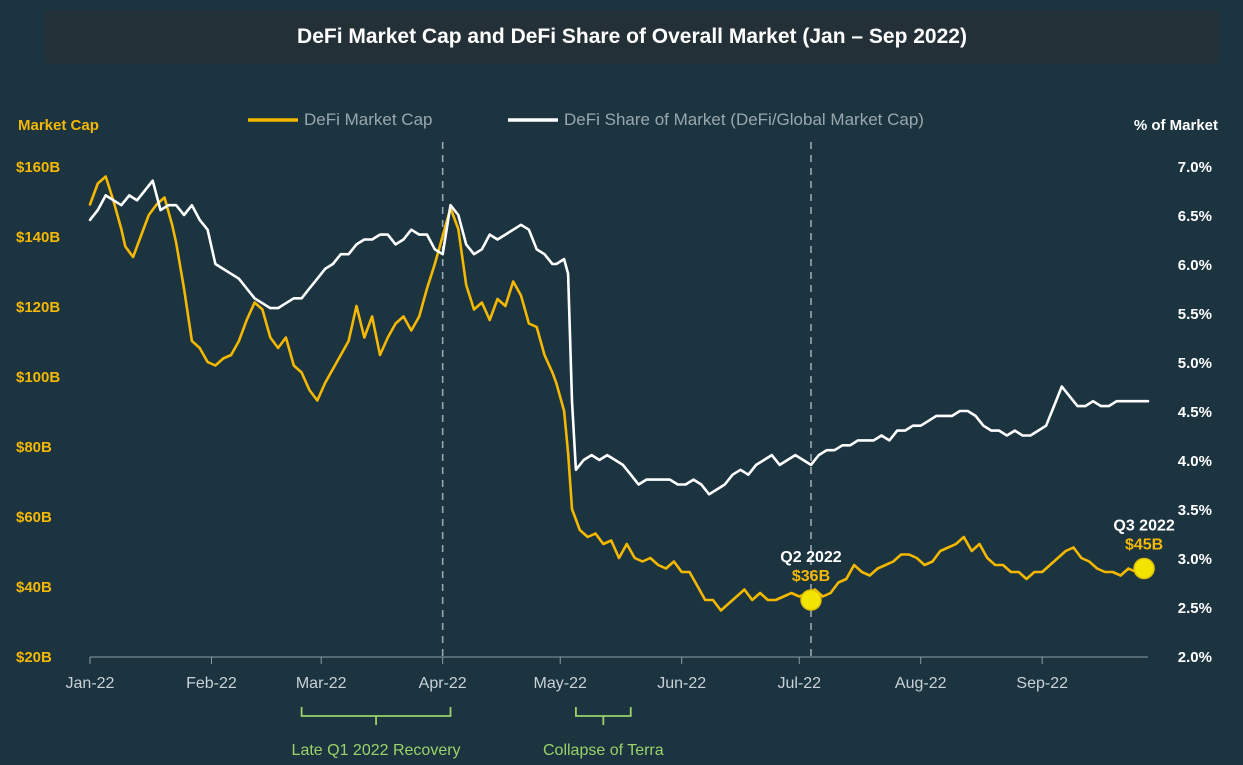 Image resolution: width=1243 pixels, height=765 pixels. Describe the element at coordinates (38, 167) in the screenshot. I see `left-tick-label-7: $160B` at that location.